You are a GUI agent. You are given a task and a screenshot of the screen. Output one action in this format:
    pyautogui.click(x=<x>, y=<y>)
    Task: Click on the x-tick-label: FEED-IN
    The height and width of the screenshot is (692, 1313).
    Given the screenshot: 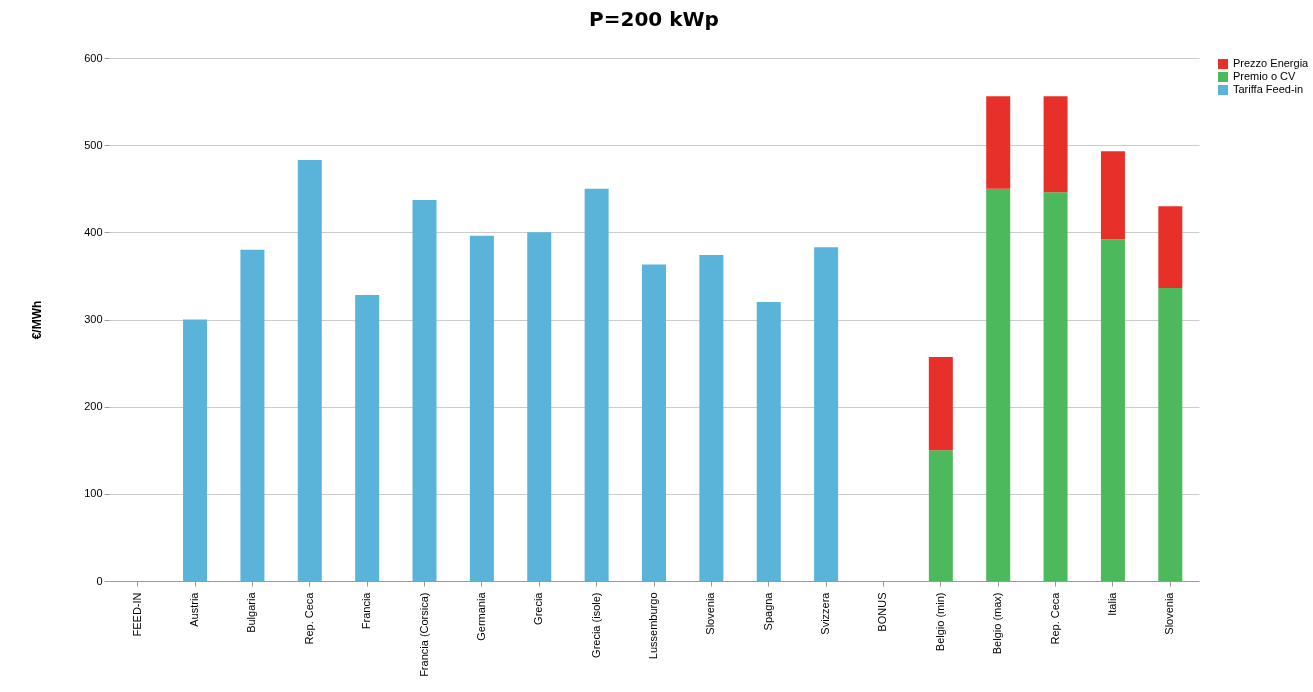 What is the action you would take?
    pyautogui.click(x=136, y=614)
    